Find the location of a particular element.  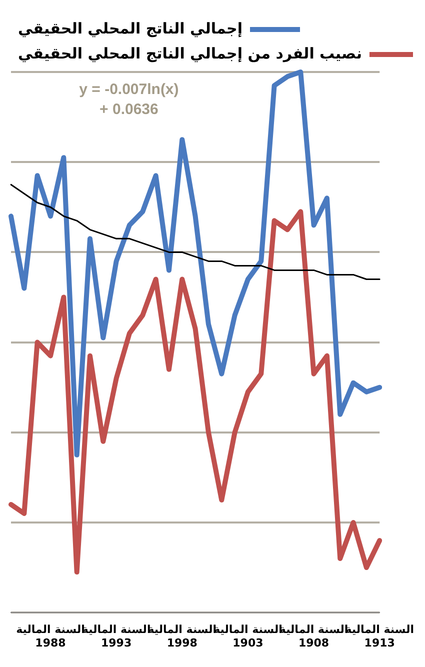

legend-label: إجمالي الناتج المحلي الحقيقي is located at coordinates (130, 28).